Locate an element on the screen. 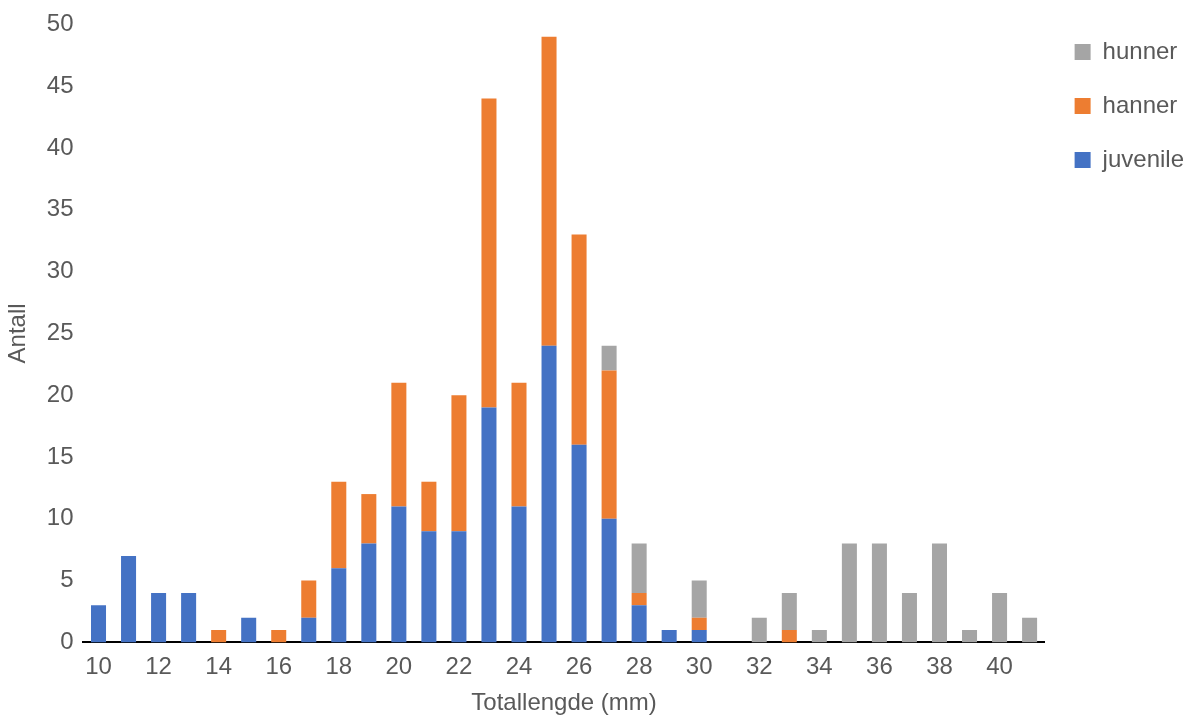  y-tick-label: 35 is located at coordinates (60, 208).